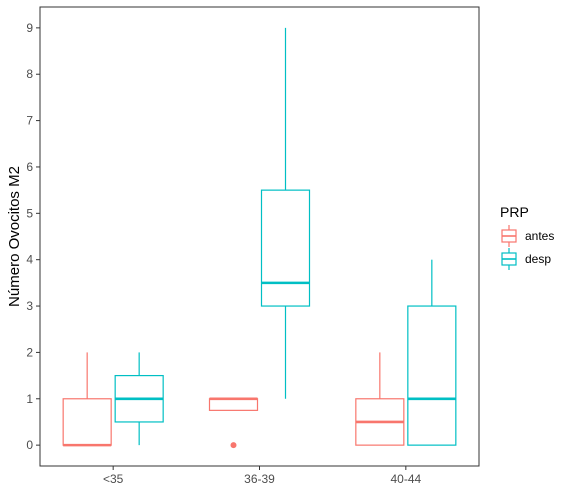 This screenshot has height=495, width=569. What do you see at coordinates (29, 213) in the screenshot?
I see `y-tick-label: 5` at bounding box center [29, 213].